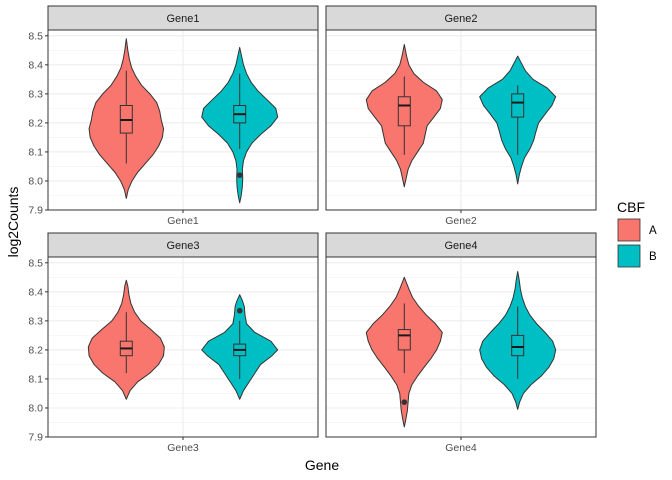 The width and height of the screenshot is (672, 480). Describe the element at coordinates (629, 230) in the screenshot. I see `legend-key-a` at that location.